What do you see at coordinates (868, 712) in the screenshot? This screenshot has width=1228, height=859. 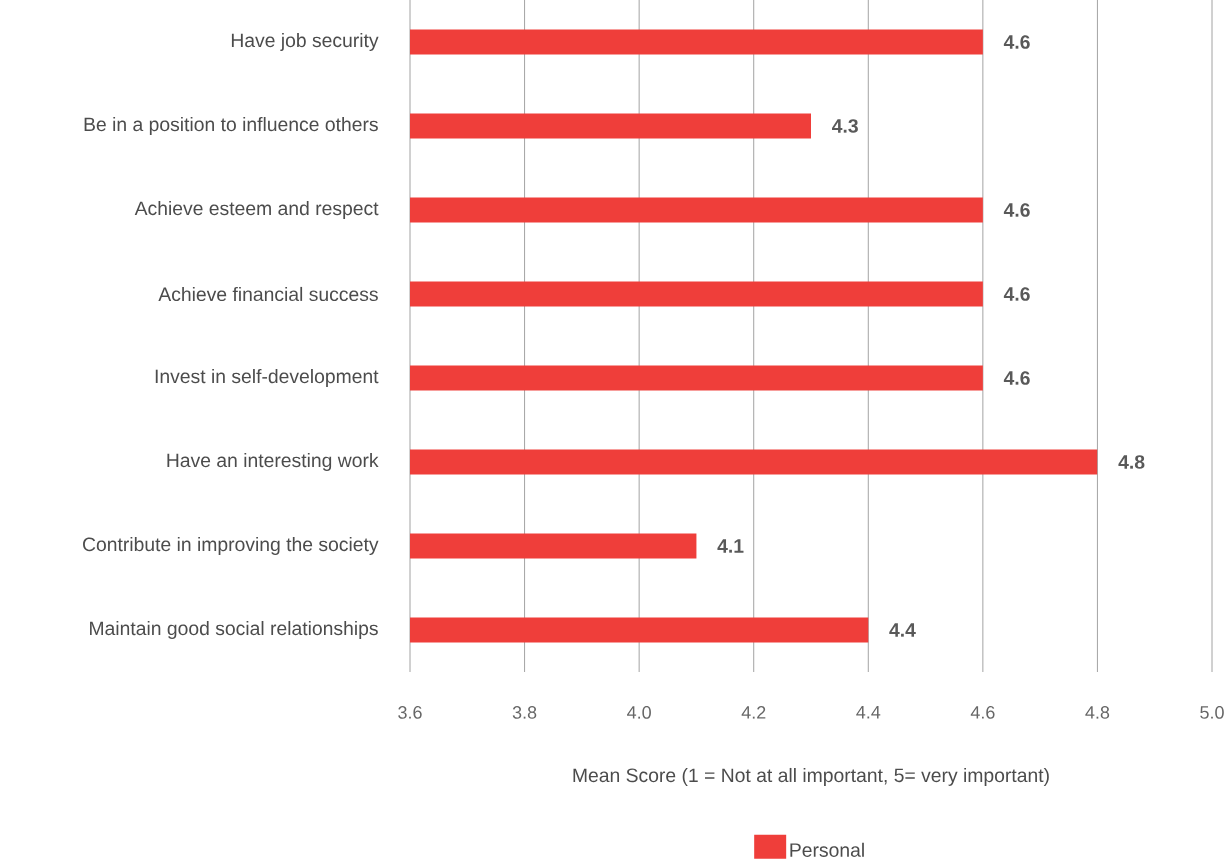 I see `x-tick-label: 4.4` at bounding box center [868, 712].